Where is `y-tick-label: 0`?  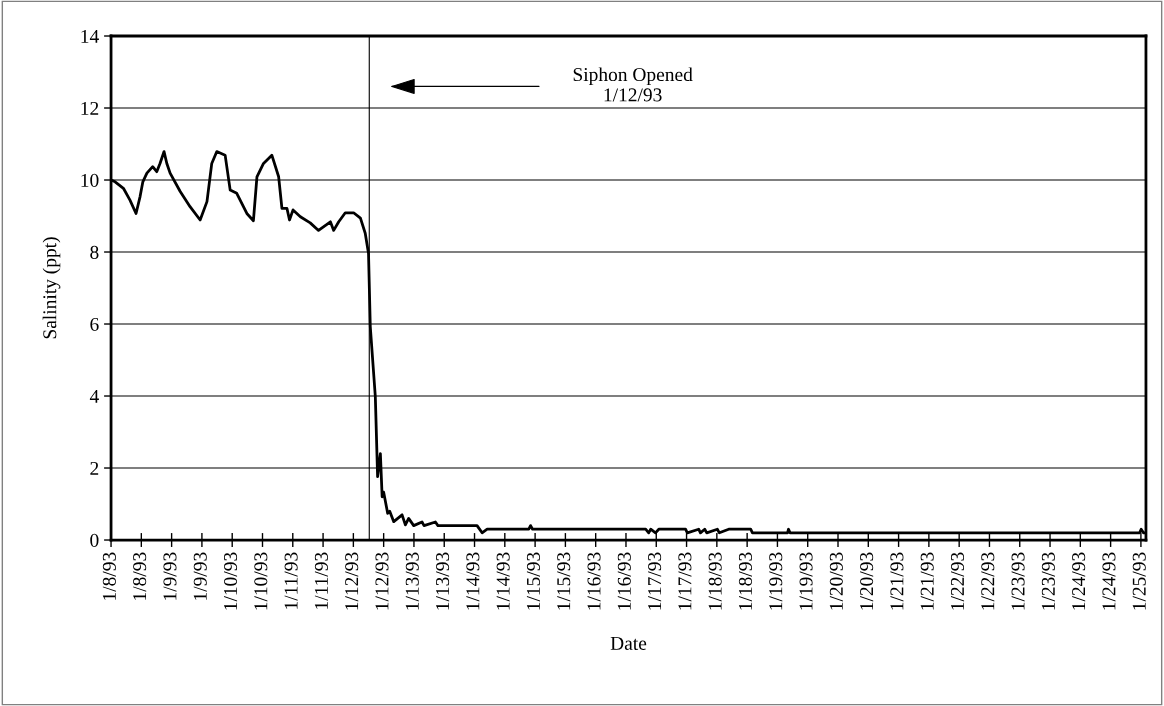 y-tick-label: 0 is located at coordinates (94, 540).